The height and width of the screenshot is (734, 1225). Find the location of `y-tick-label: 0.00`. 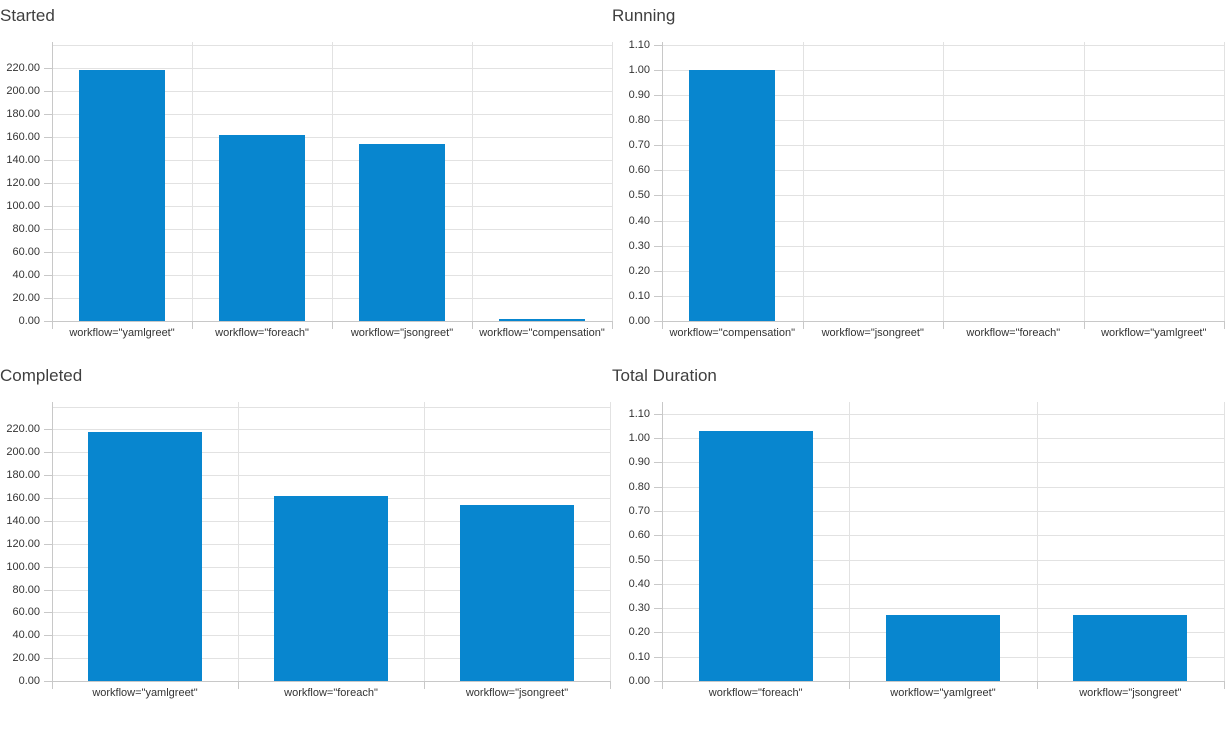

y-tick-label: 0.00 is located at coordinates (29, 681).